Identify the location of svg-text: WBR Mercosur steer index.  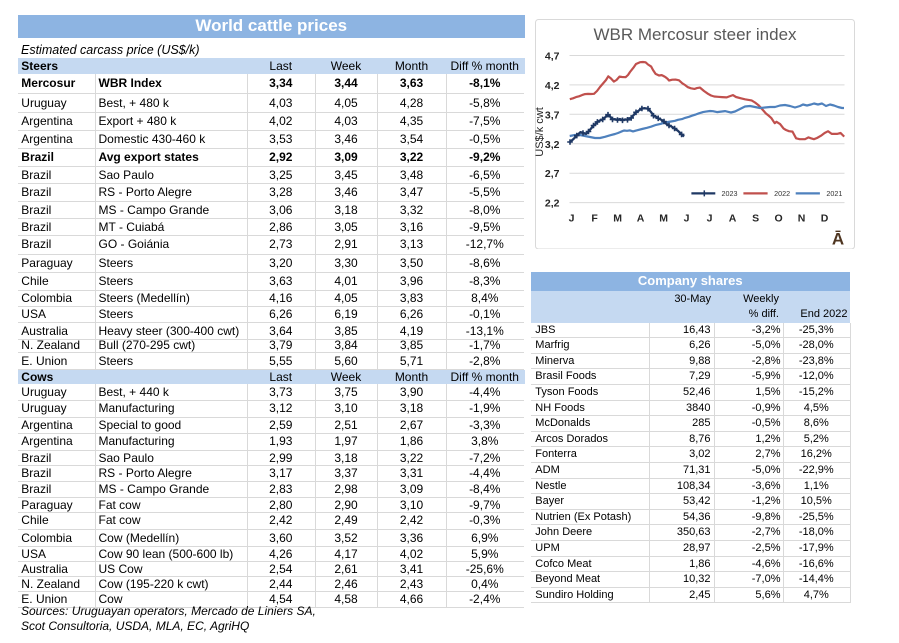
(695, 34).